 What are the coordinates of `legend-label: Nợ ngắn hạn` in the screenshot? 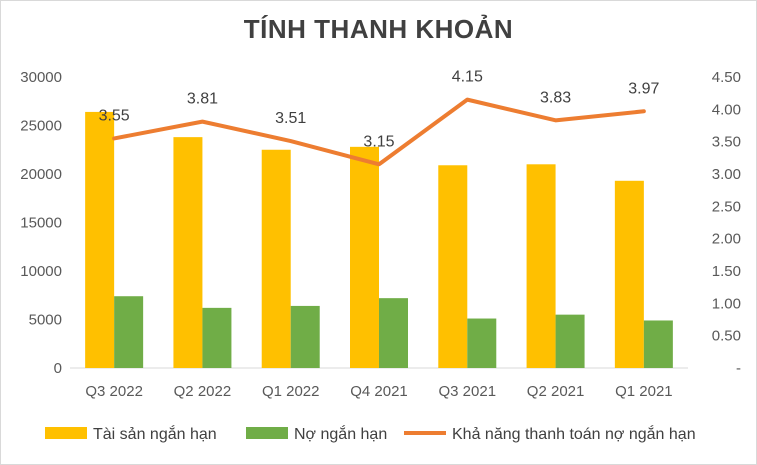 It's located at (340, 433).